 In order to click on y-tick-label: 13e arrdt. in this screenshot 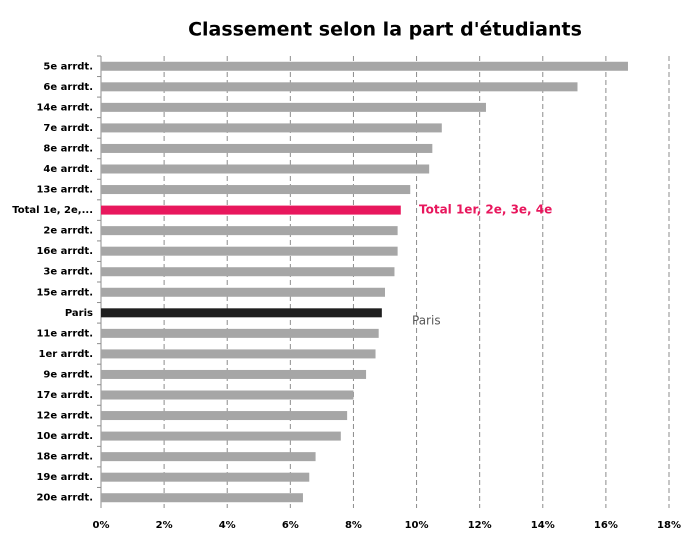, I will do `click(64, 190)`.